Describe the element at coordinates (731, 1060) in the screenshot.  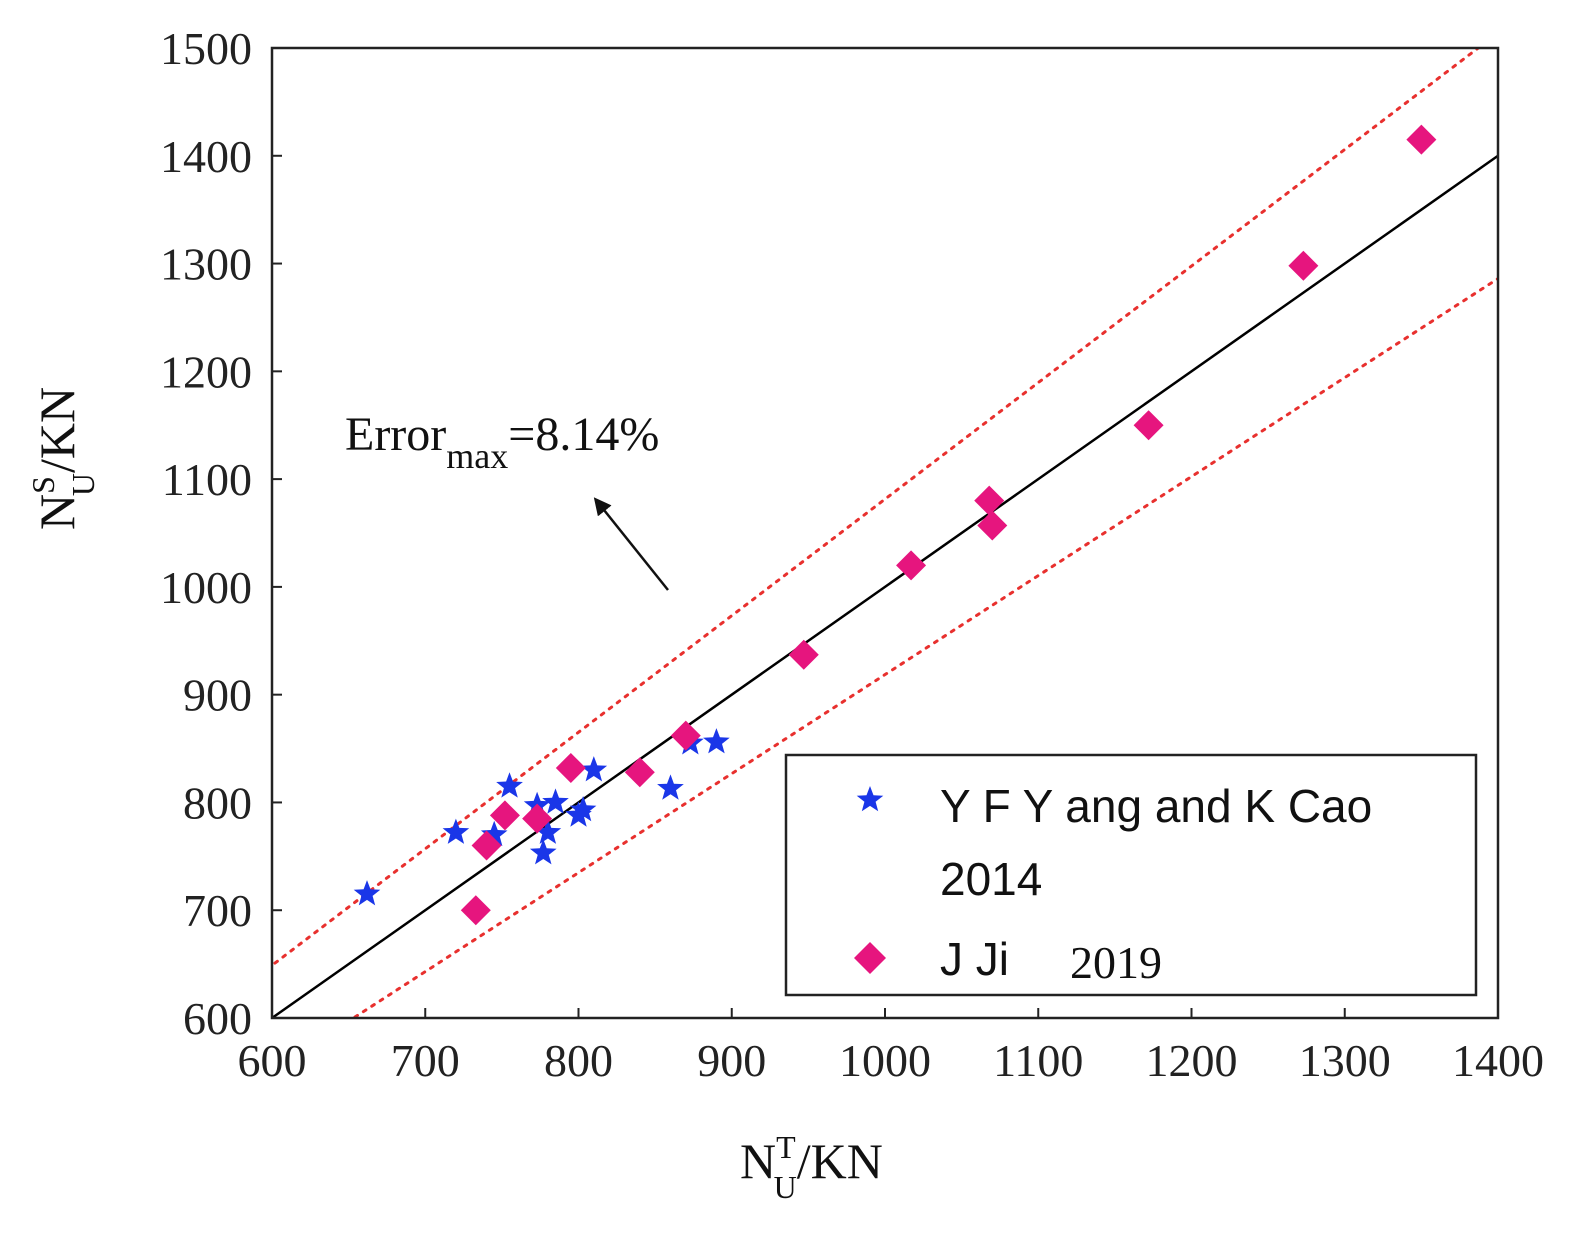
I see `x-tick-label: 900` at that location.